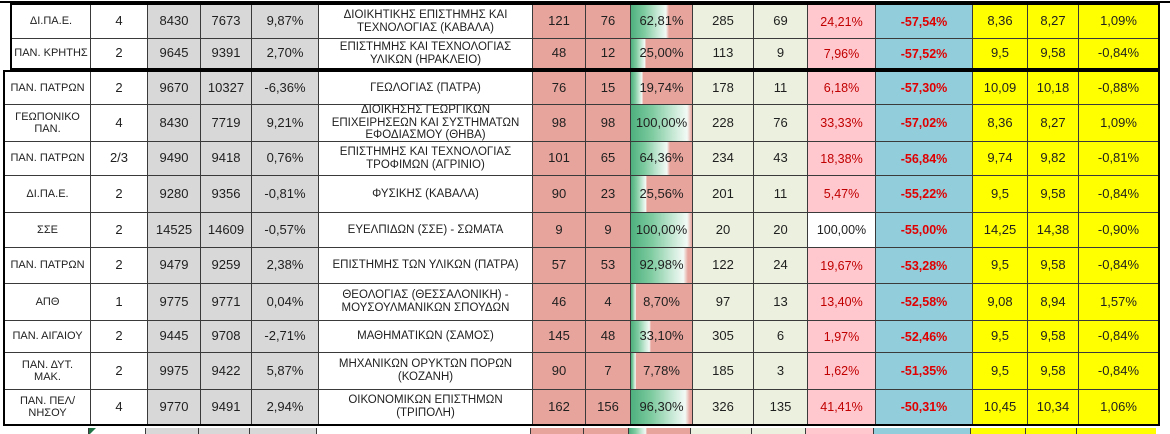  Describe the element at coordinates (47, 229) in the screenshot. I see `university-cell: ΣΣΕ` at that location.